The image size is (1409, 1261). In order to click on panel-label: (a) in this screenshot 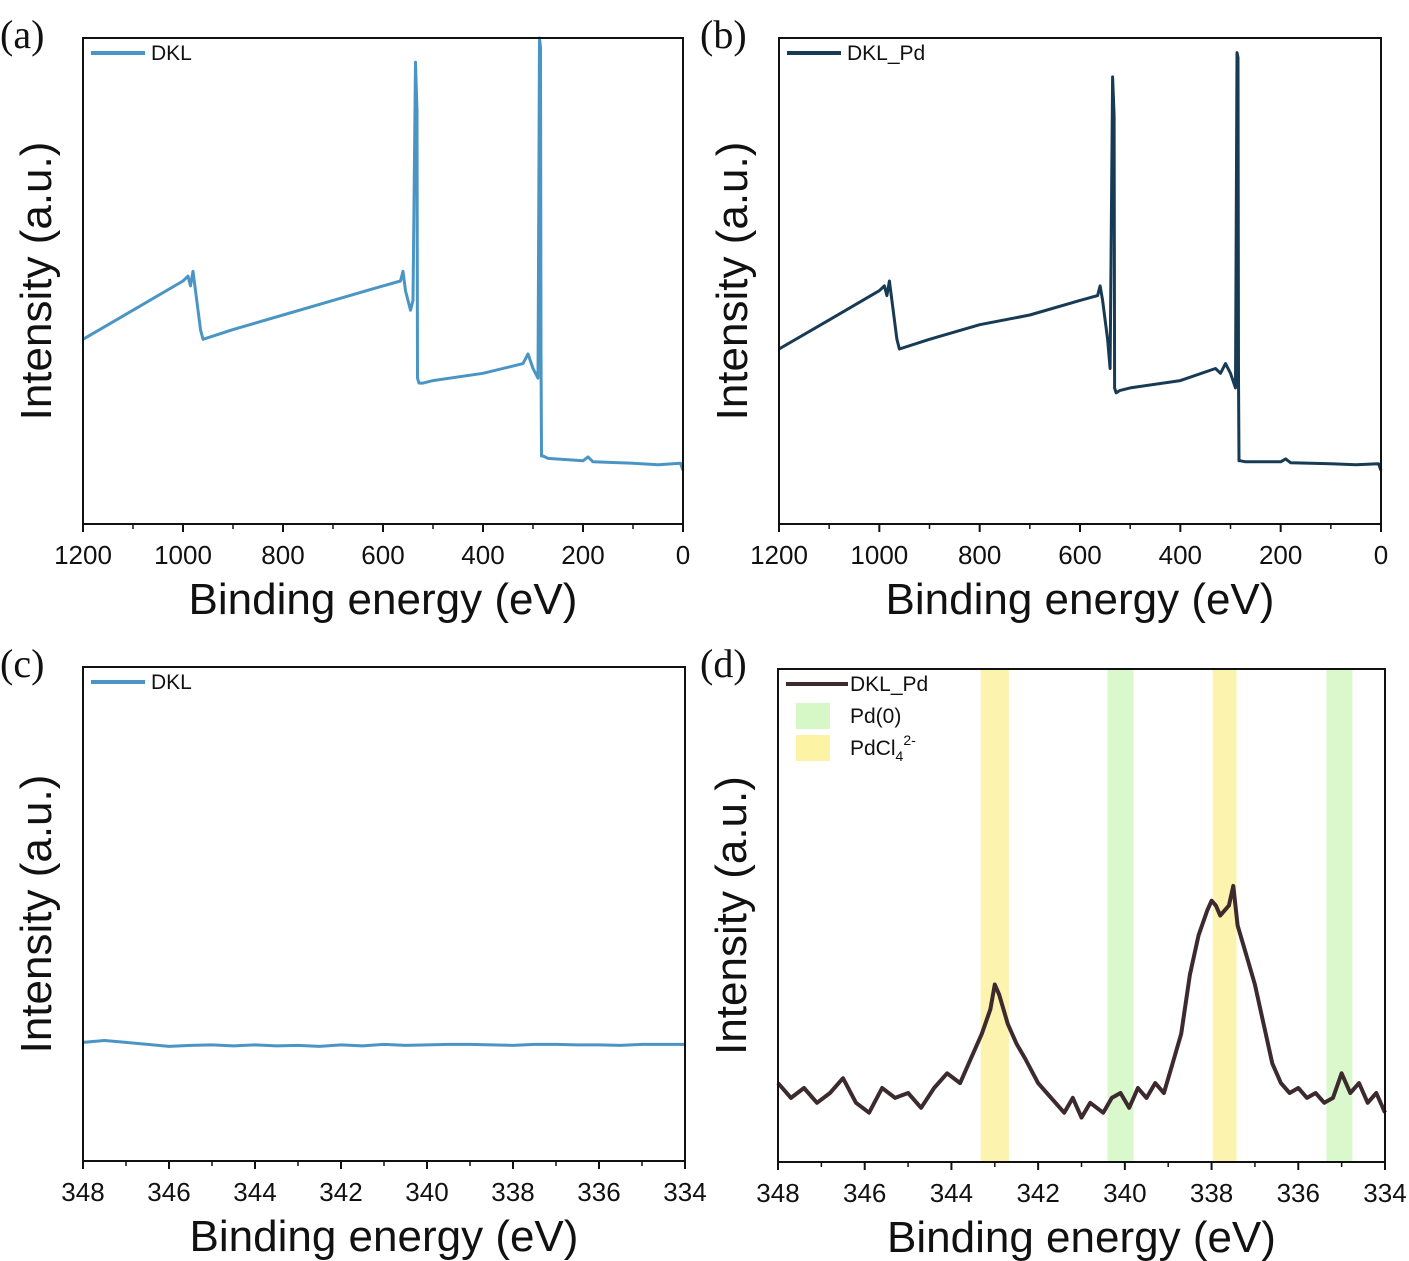, I will do `click(22, 34)`.